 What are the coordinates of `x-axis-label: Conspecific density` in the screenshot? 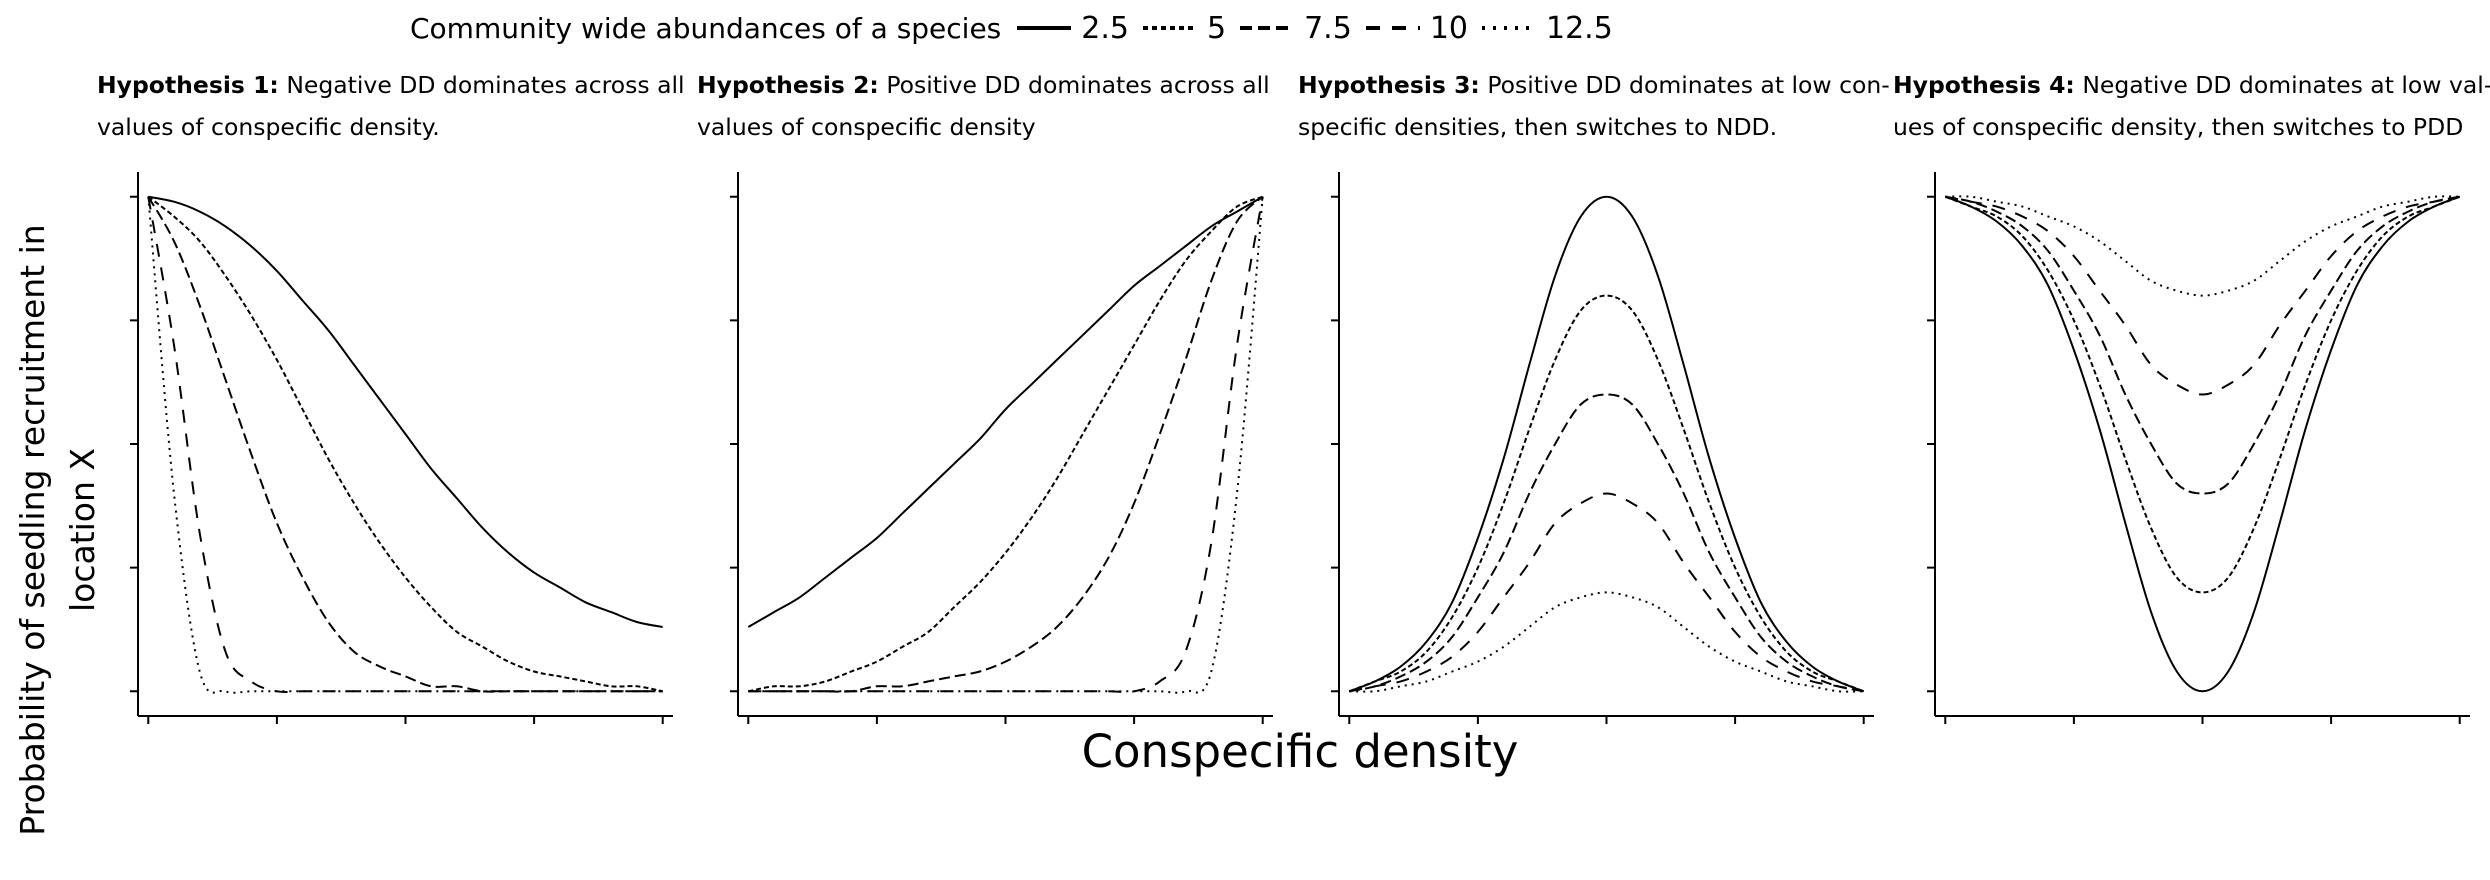 It's located at (1300, 751).